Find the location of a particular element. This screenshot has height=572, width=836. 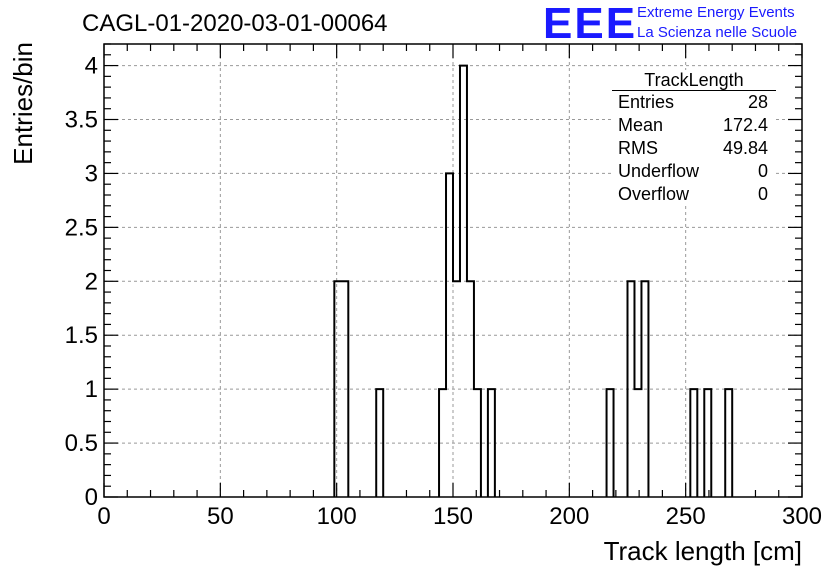

y-tick-label: 3 is located at coordinates (91, 173).